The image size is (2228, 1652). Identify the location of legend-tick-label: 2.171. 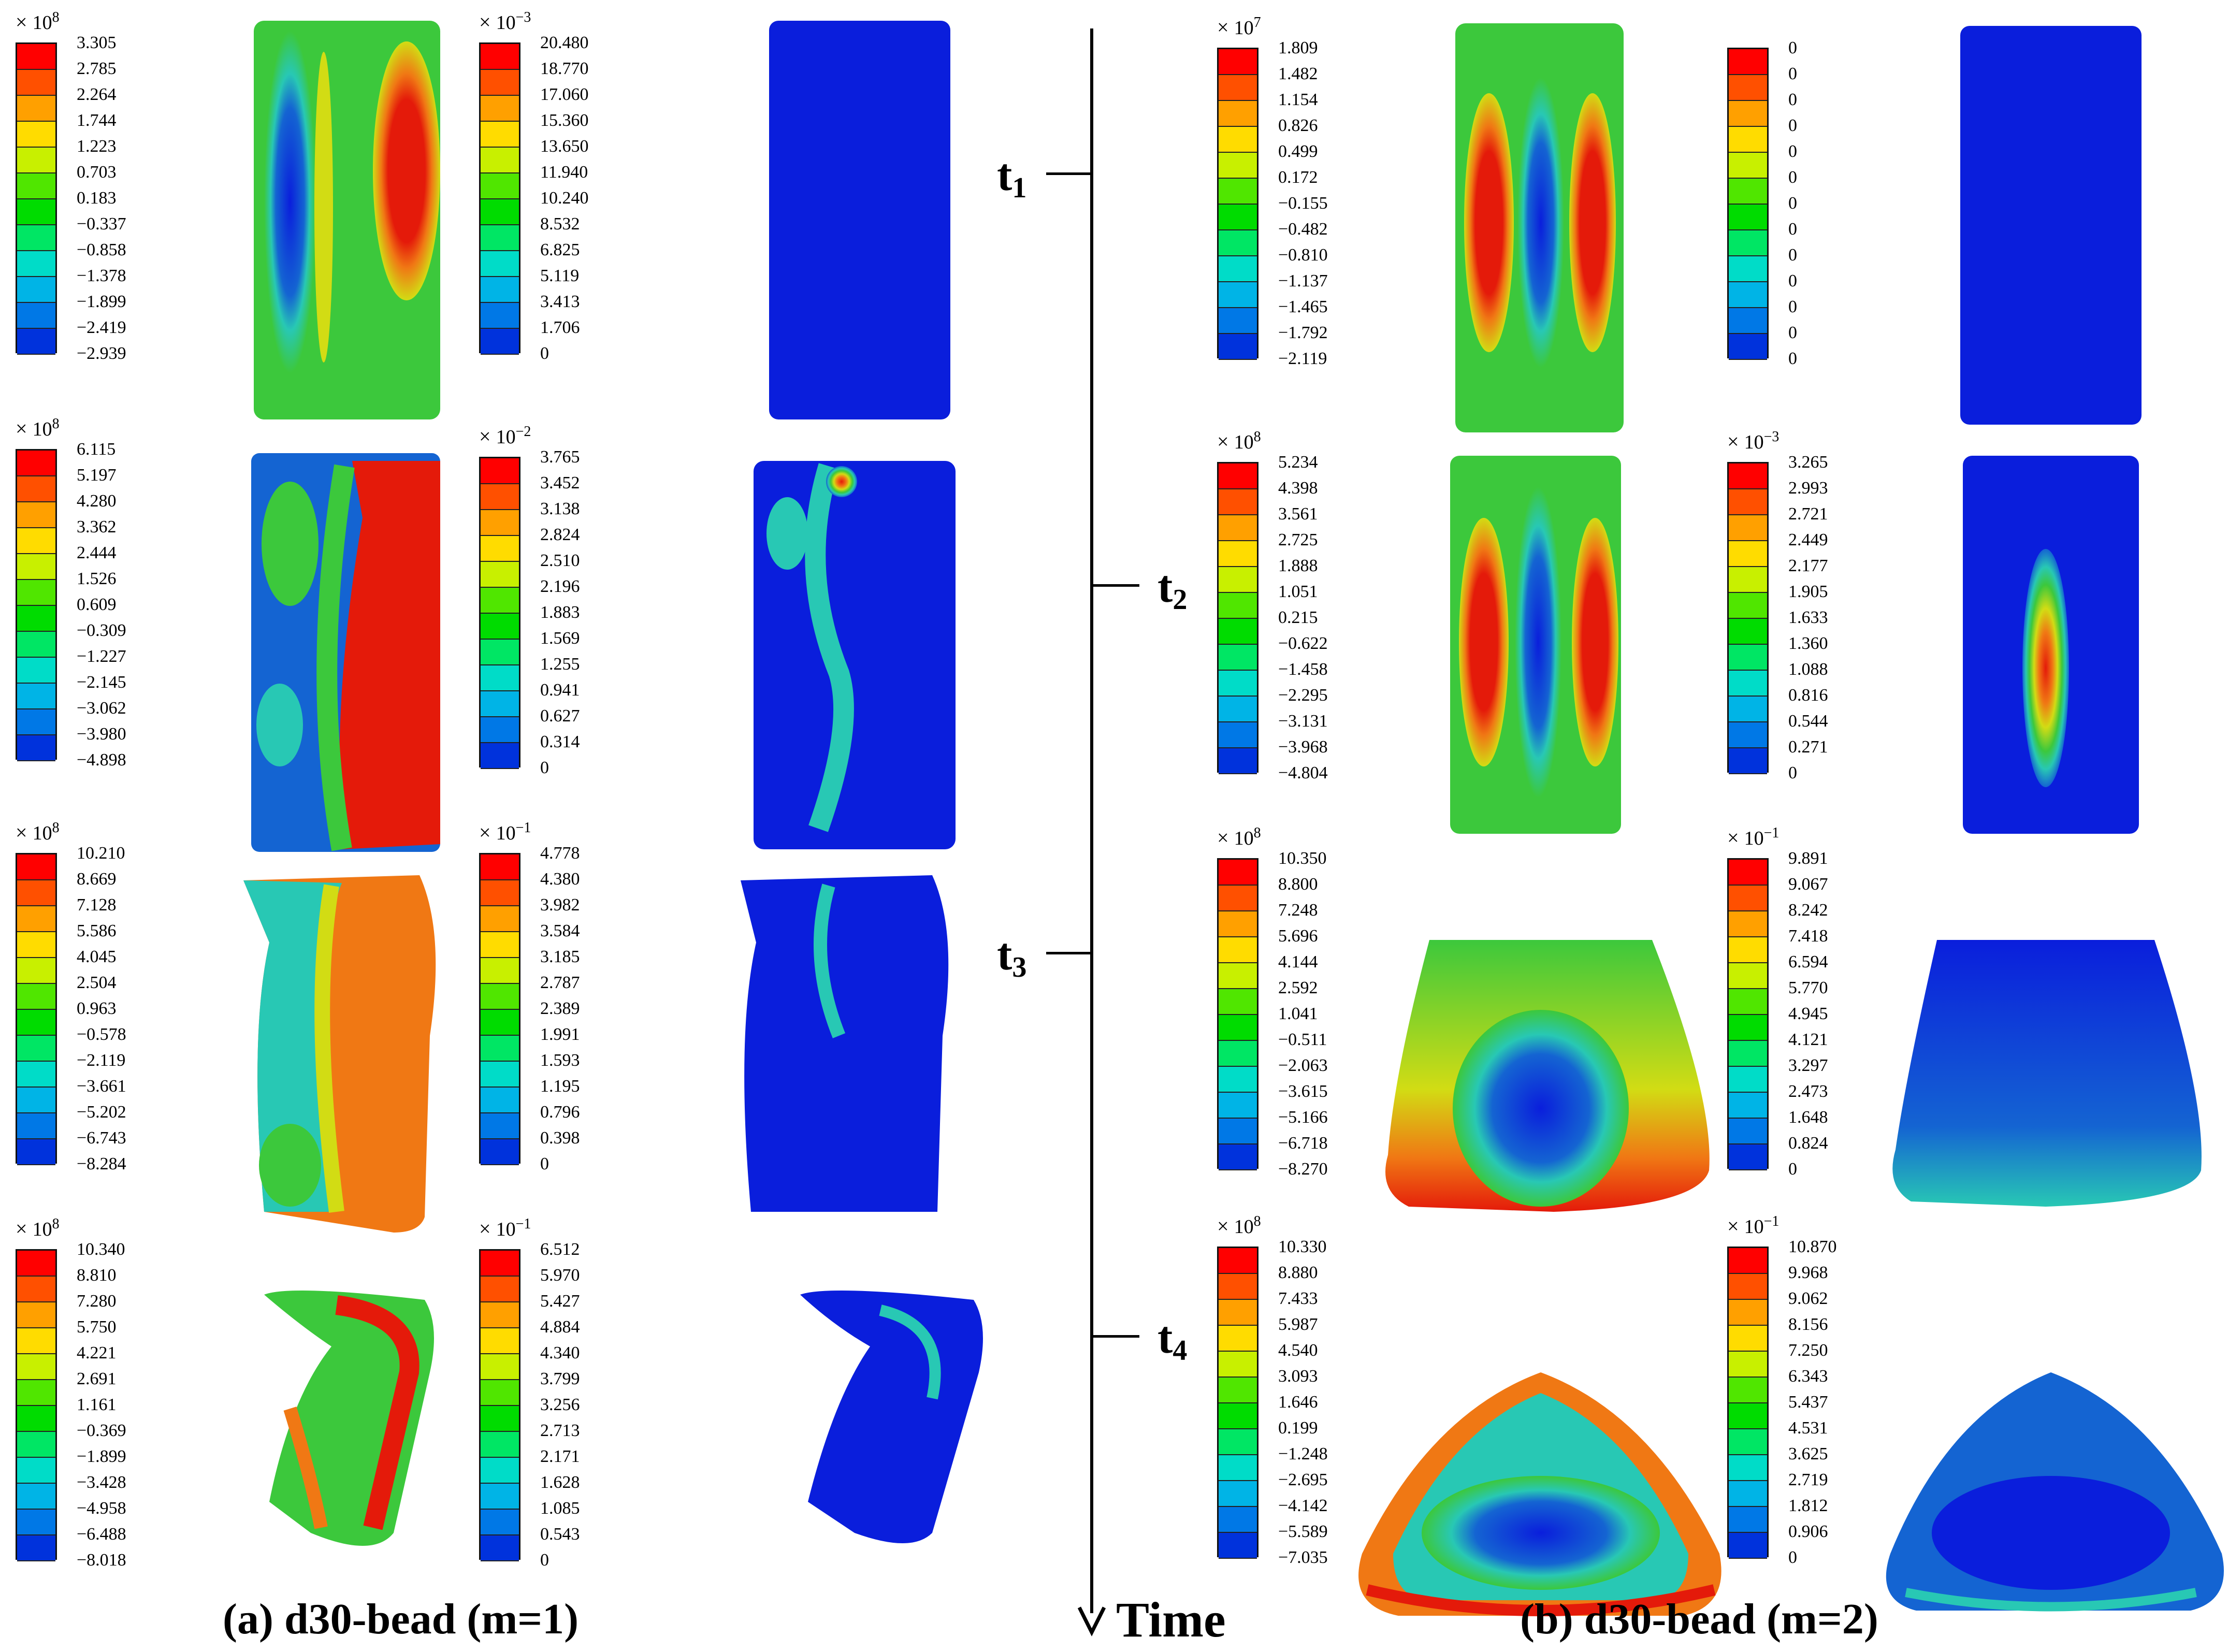
(560, 1456).